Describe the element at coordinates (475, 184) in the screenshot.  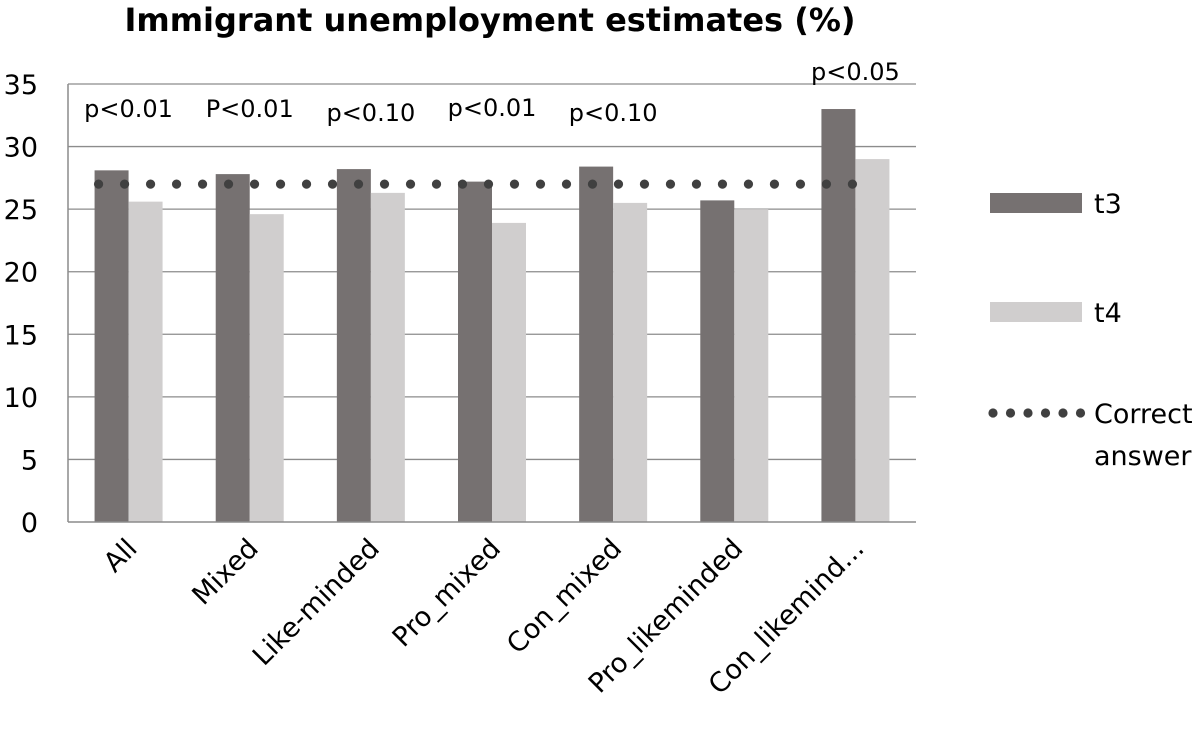
I see `reference-line` at that location.